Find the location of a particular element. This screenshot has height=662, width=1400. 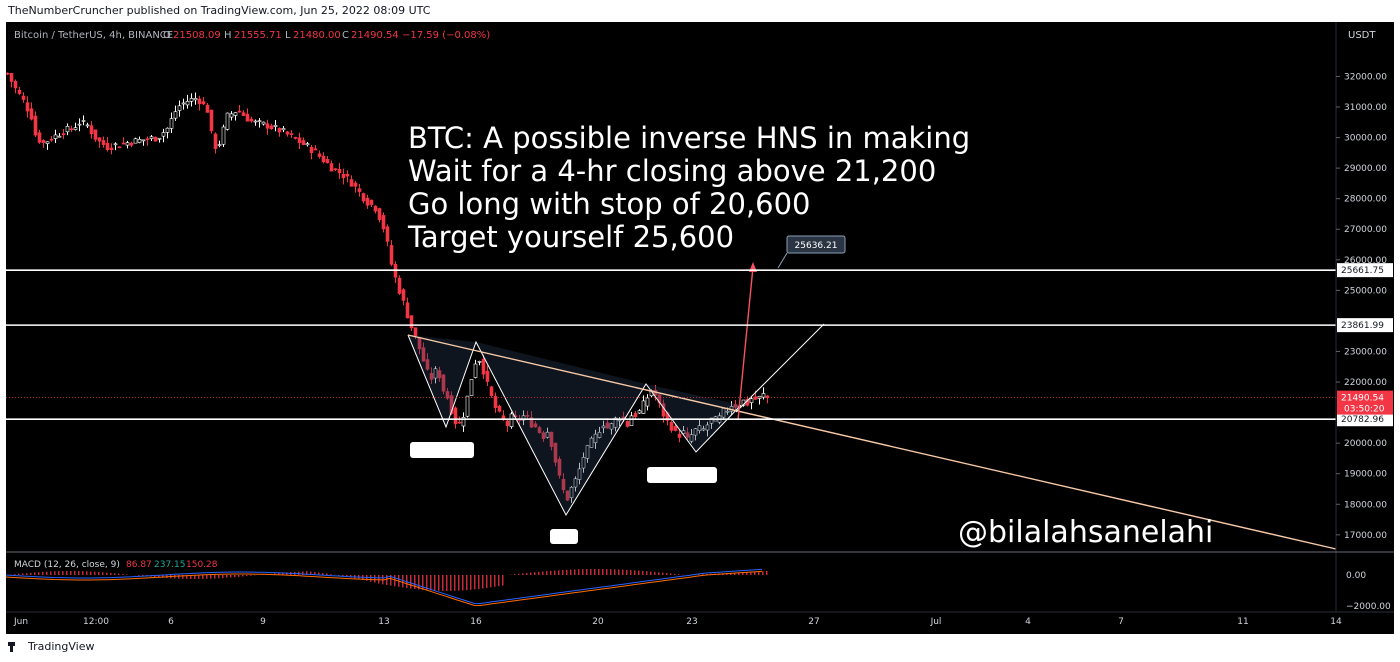

x-tick-label: 23 is located at coordinates (691, 622).